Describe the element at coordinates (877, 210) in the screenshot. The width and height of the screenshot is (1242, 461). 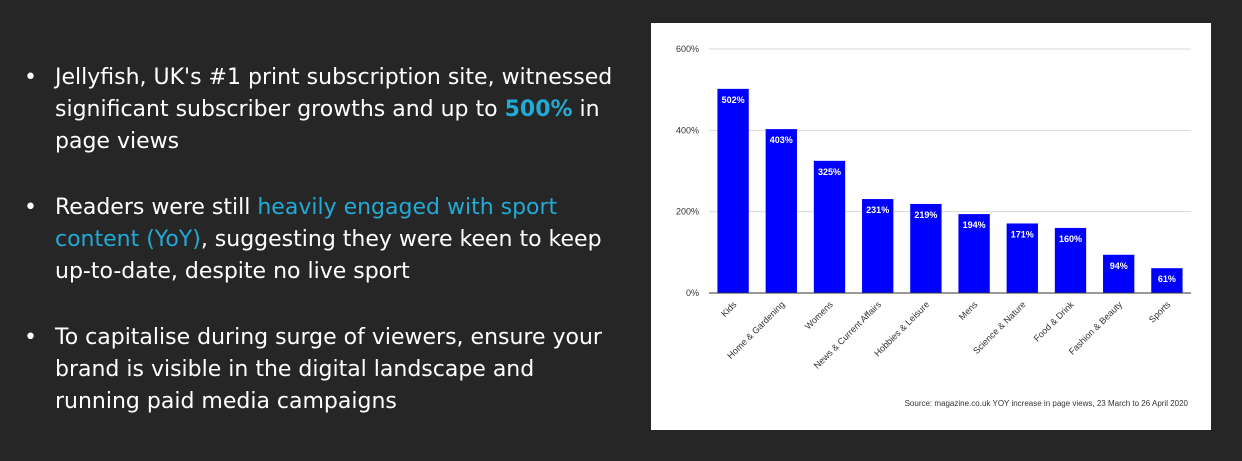
I see `data-label: 231%` at that location.